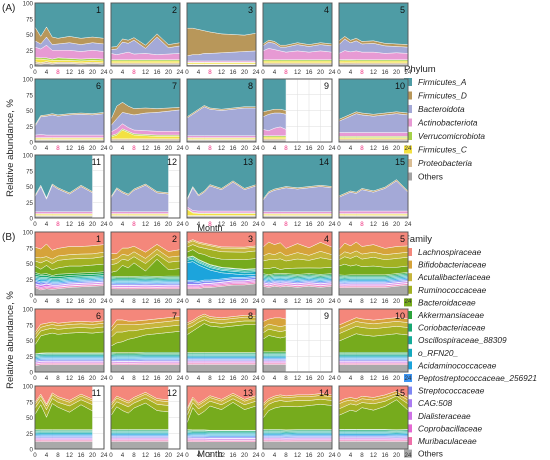 Image resolution: width=550 pixels, height=460 pixels. I want to click on subplot-id-label: 13, so click(248, 162).